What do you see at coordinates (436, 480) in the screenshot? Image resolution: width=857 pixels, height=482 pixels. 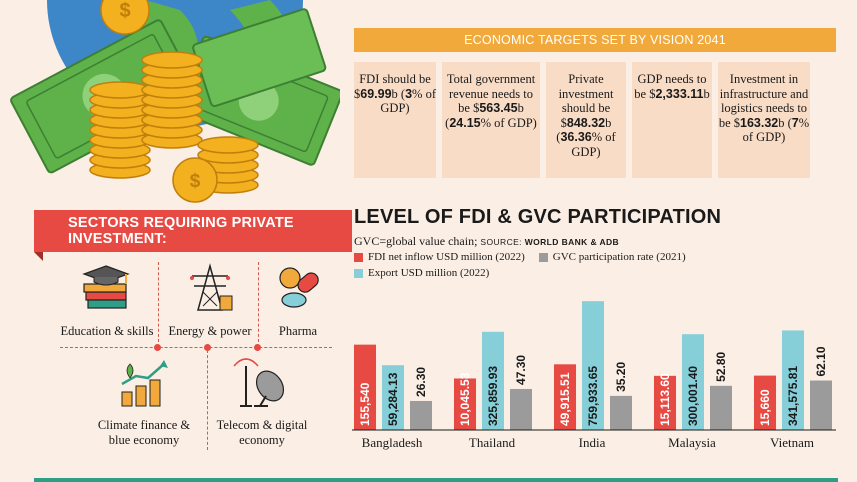 I see `bottom-rule` at bounding box center [436, 480].